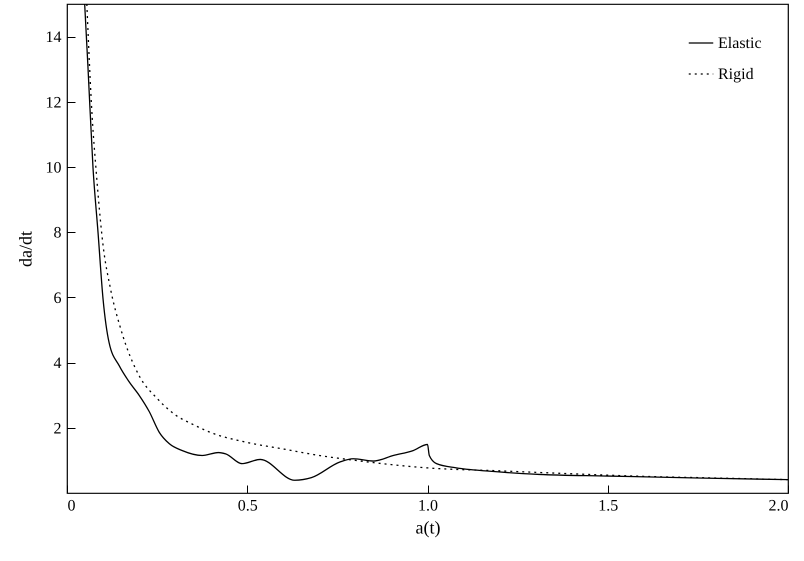  What do you see at coordinates (428, 528) in the screenshot?
I see `x-axis-title: a(t)` at bounding box center [428, 528].